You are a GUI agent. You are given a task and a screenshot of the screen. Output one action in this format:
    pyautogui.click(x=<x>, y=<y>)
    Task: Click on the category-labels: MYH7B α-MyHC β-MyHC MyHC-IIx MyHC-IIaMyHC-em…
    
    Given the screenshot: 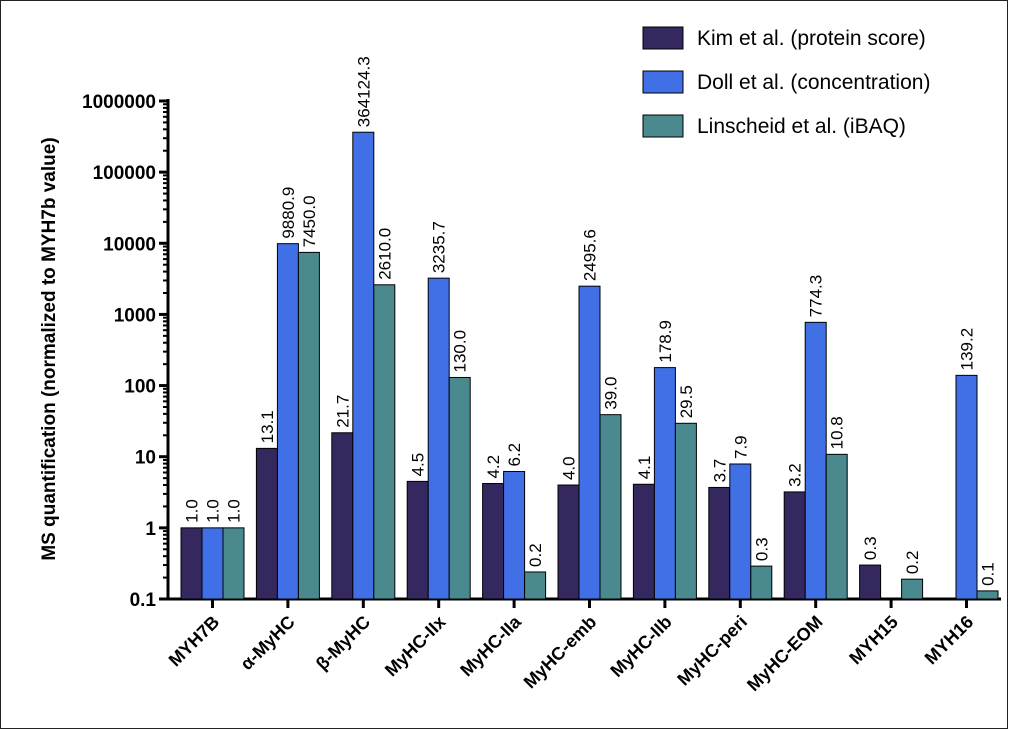 What is the action you would take?
    pyautogui.click(x=571, y=653)
    